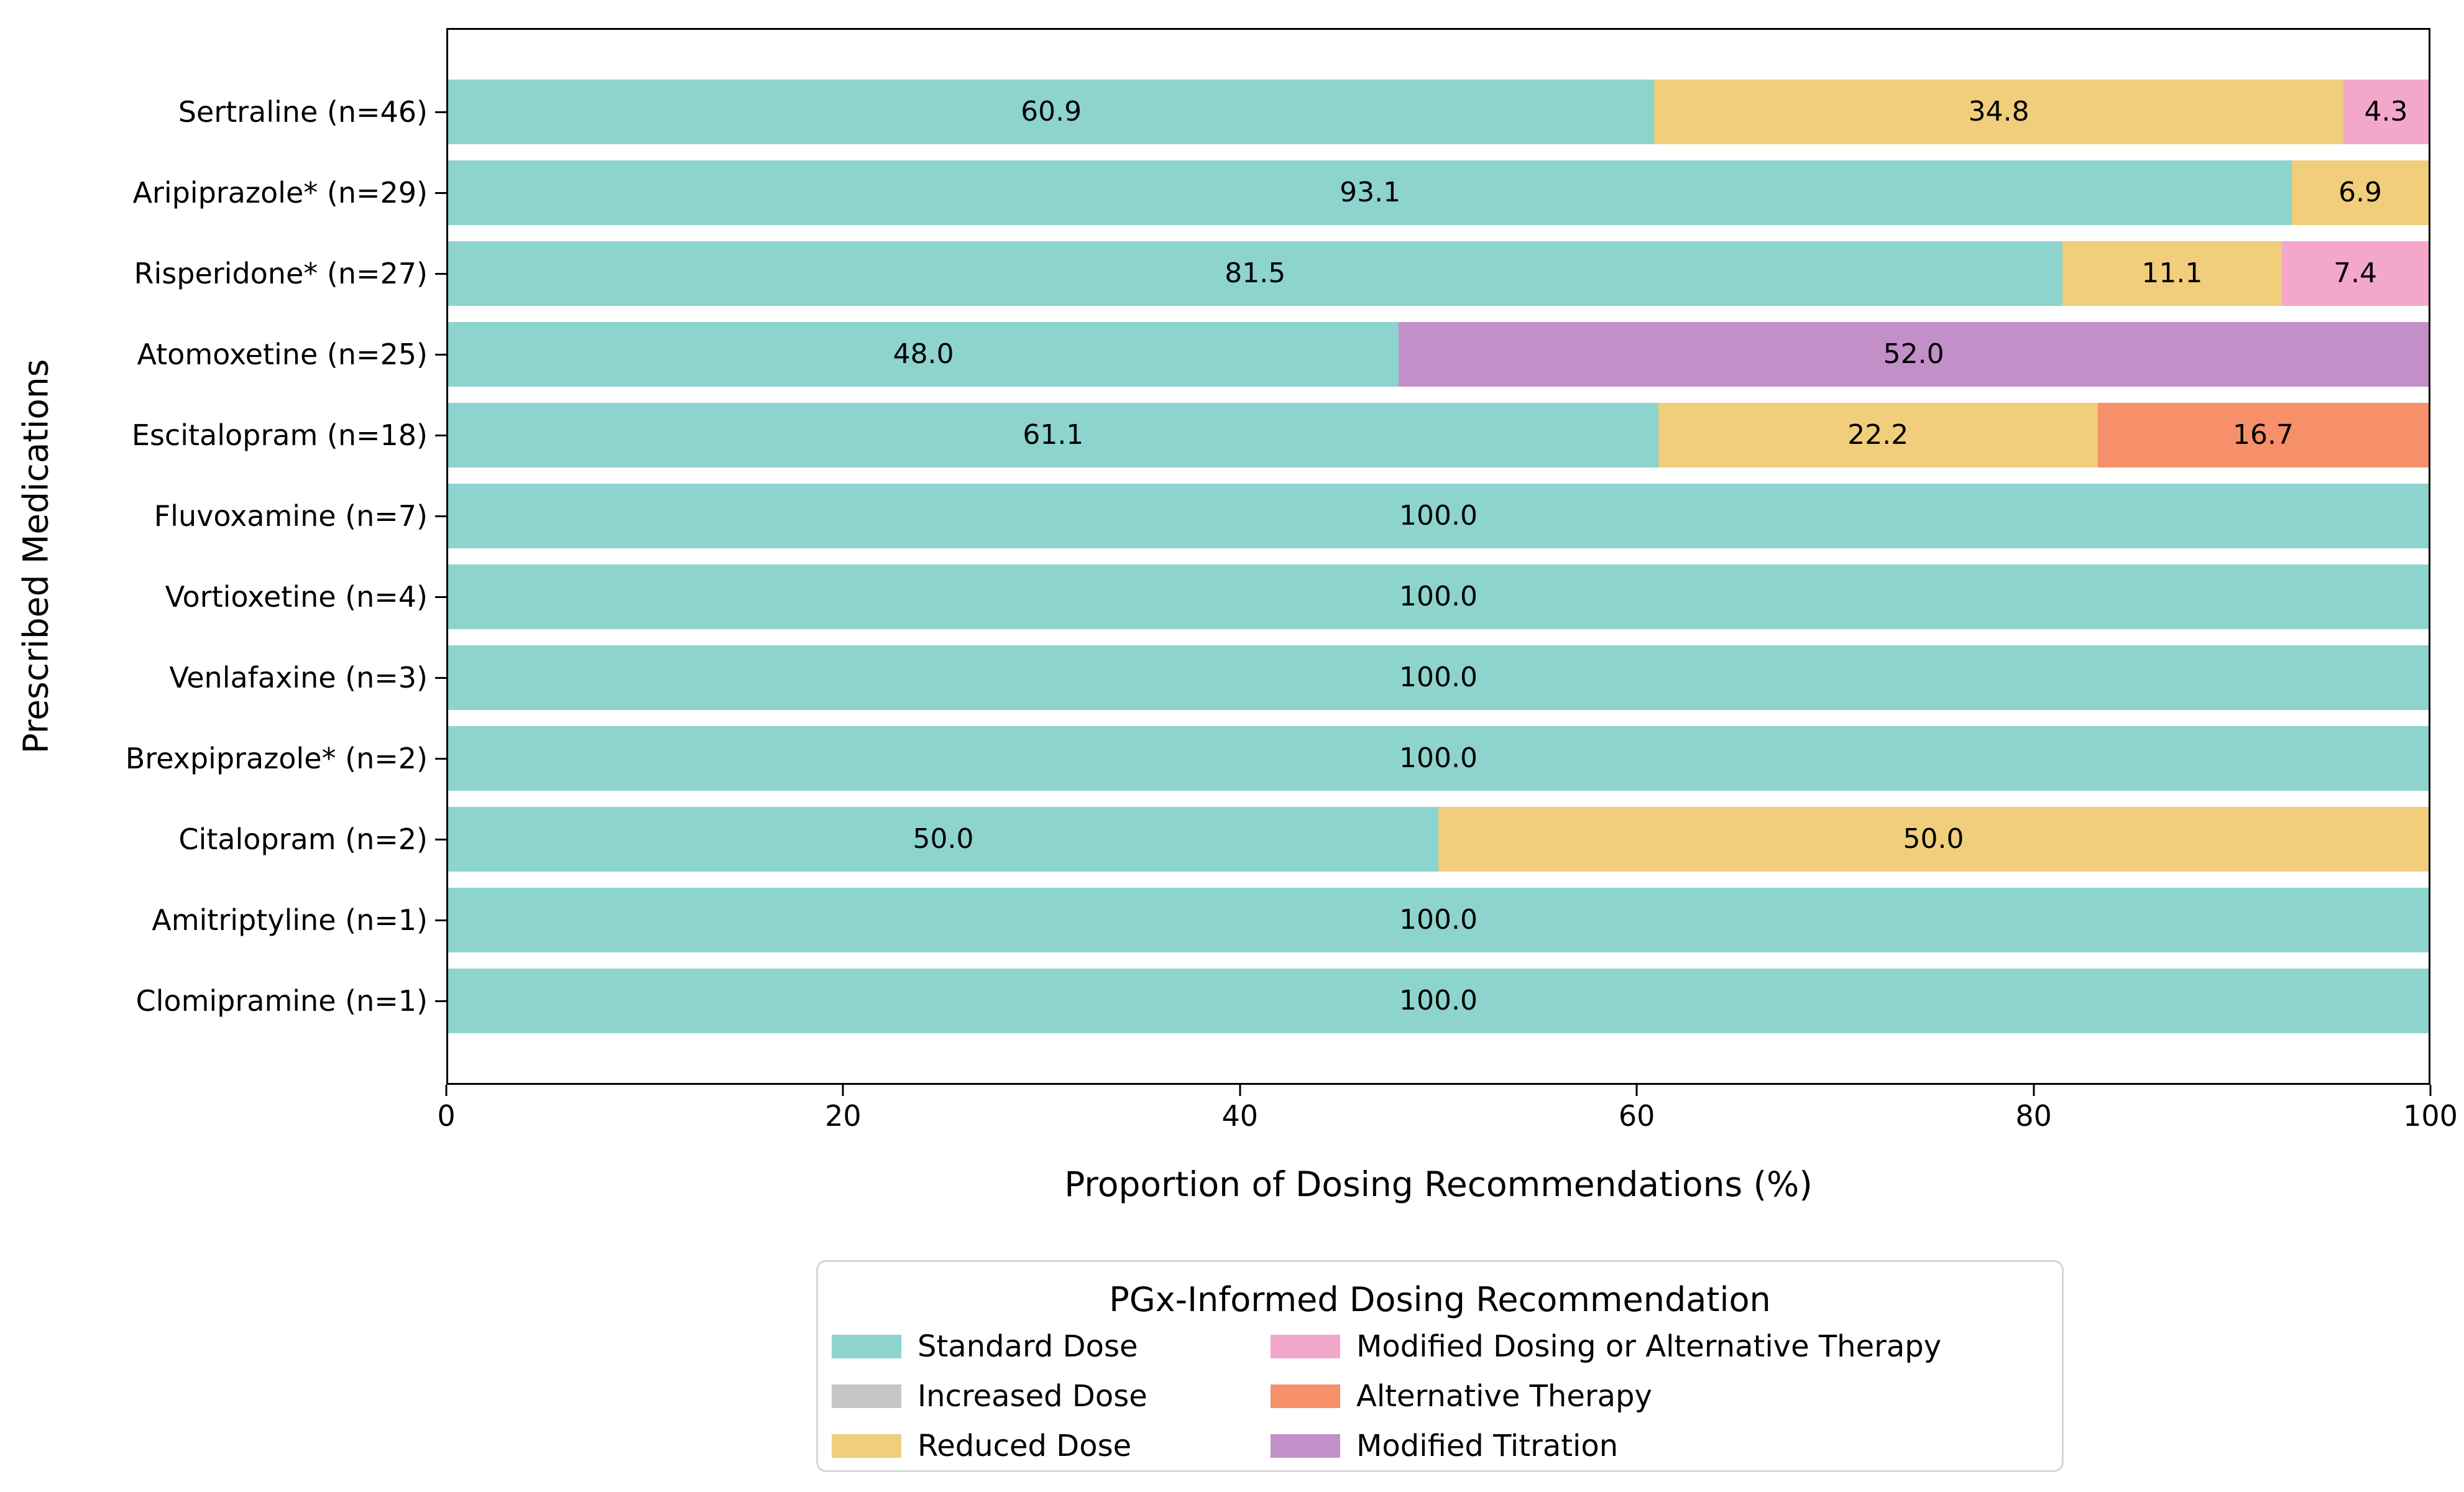  What do you see at coordinates (282, 354) in the screenshot?
I see `y-tick-label: Atomoxetine (n=25)` at bounding box center [282, 354].